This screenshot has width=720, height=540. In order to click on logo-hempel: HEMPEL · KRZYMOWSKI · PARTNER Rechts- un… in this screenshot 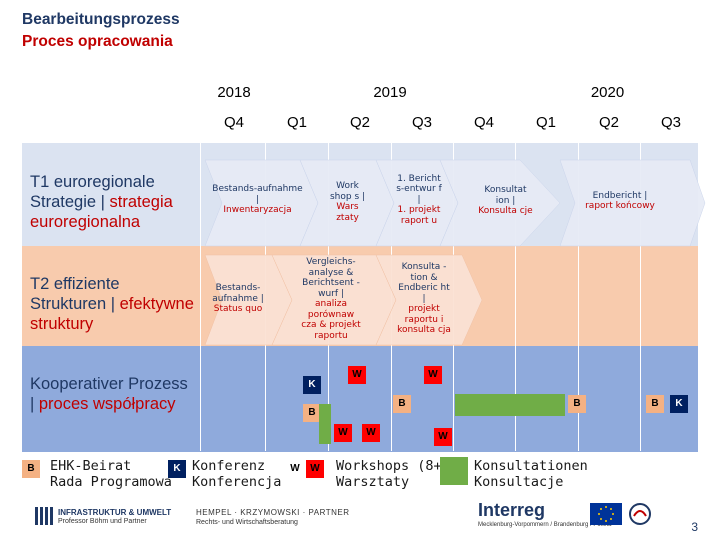, I will do `click(276, 519)`.